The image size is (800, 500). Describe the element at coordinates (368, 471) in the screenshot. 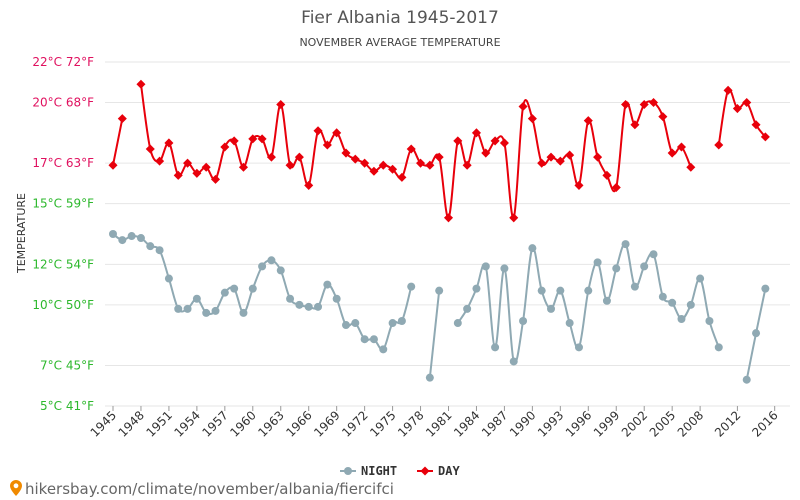

I see `legend-item-night: NIGHT` at that location.